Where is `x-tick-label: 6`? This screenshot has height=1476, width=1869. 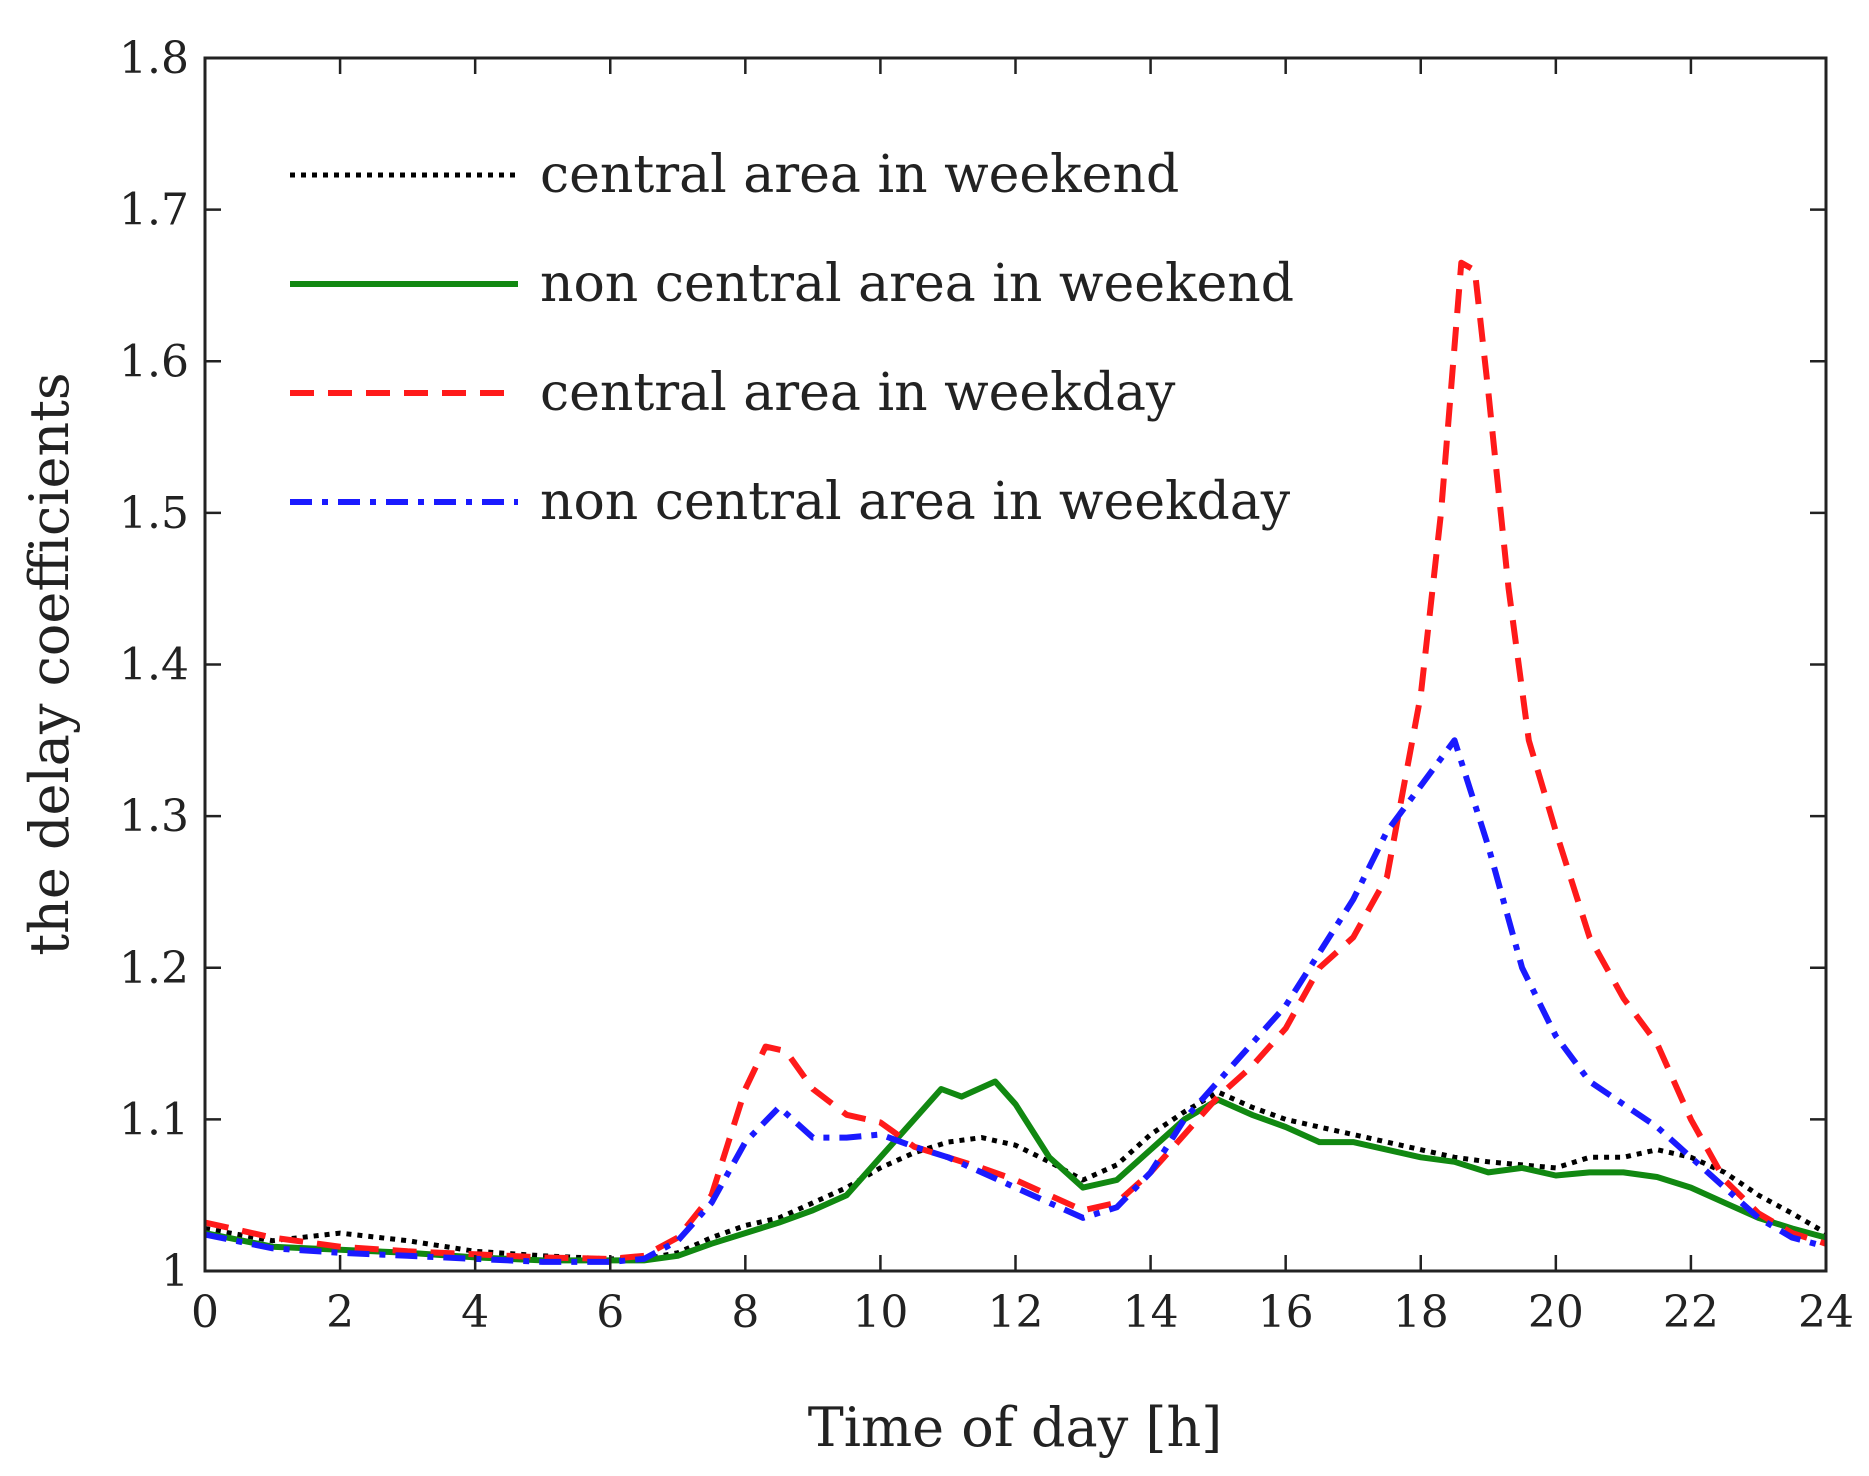 x-tick-label: 6 is located at coordinates (610, 1312).